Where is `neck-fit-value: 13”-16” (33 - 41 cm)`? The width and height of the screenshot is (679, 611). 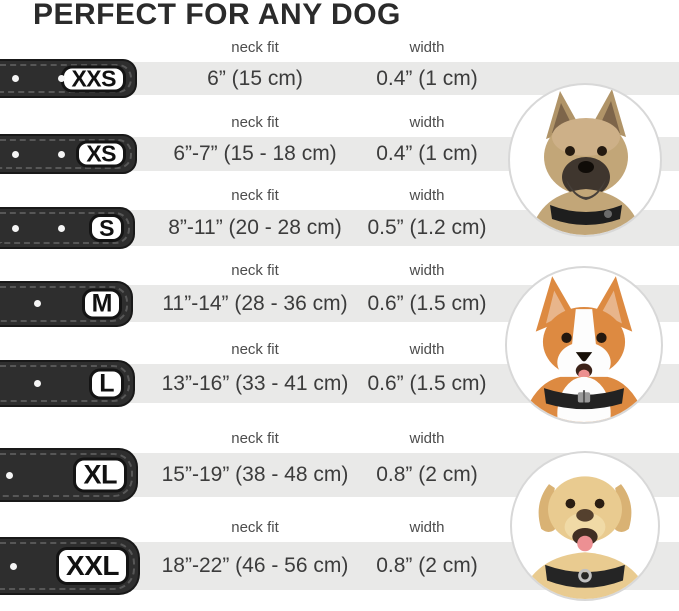 neck-fit-value: 13”-16” (33 - 41 cm) is located at coordinates (255, 383).